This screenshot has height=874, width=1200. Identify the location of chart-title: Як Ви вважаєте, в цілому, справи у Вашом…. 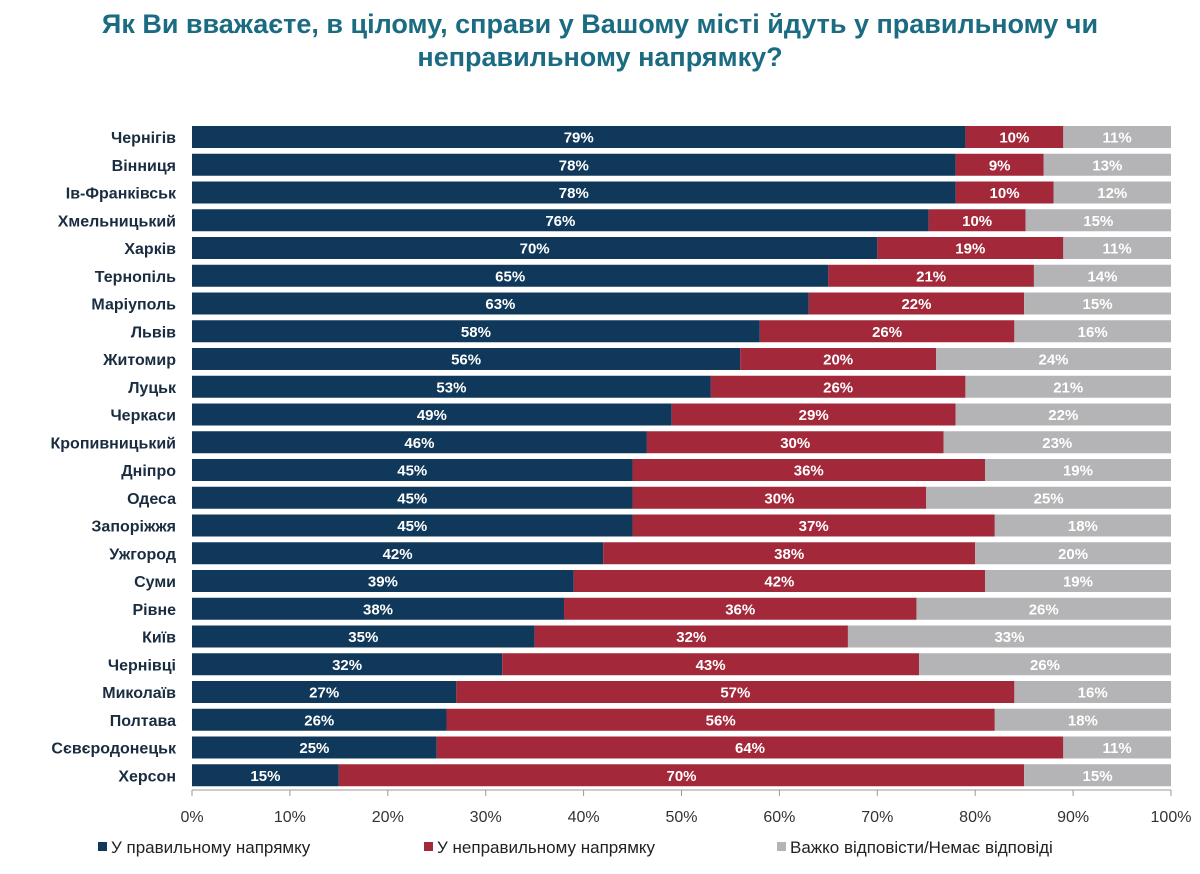
(600, 40).